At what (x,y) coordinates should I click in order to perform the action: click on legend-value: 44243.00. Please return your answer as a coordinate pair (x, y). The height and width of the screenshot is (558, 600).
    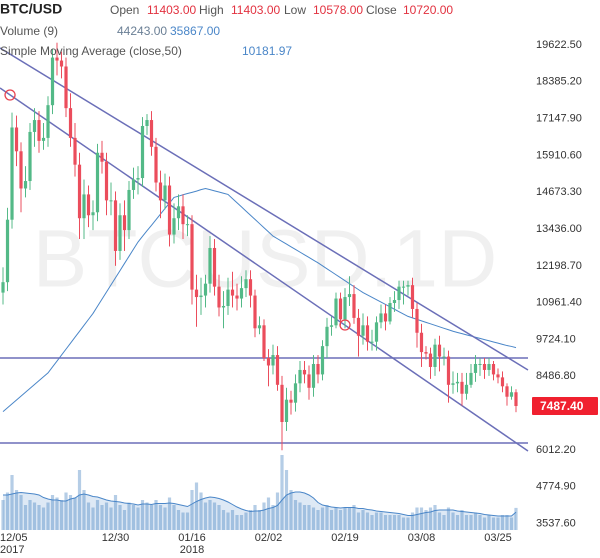
    Looking at the image, I should click on (142, 31).